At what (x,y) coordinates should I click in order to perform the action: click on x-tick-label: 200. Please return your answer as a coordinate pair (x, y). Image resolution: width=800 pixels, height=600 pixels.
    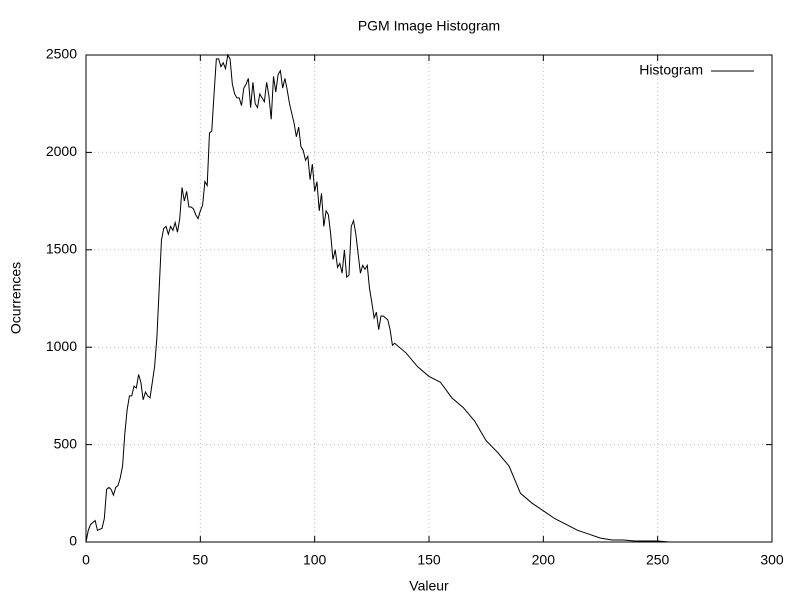
    Looking at the image, I should click on (544, 560).